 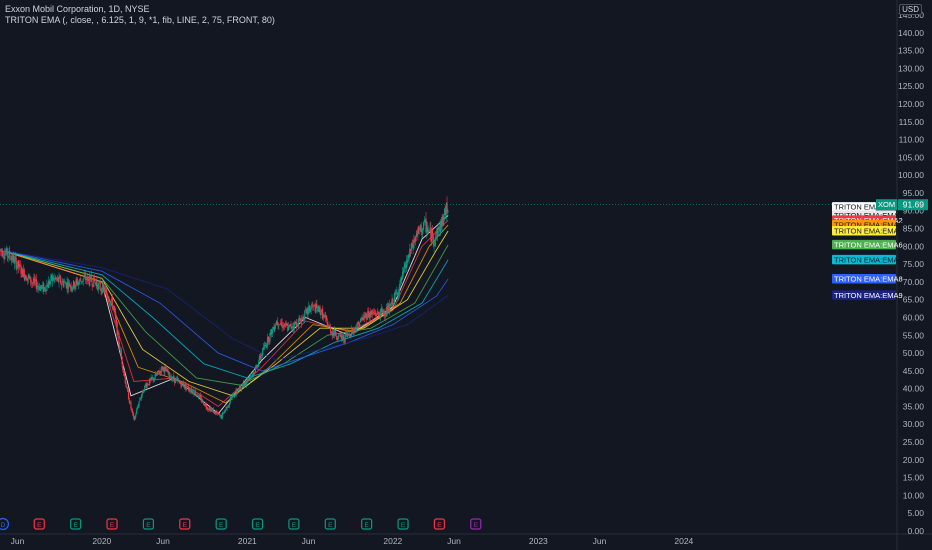 I want to click on ema-label-7: TRITON EMA:EMA8, so click(x=867, y=279).